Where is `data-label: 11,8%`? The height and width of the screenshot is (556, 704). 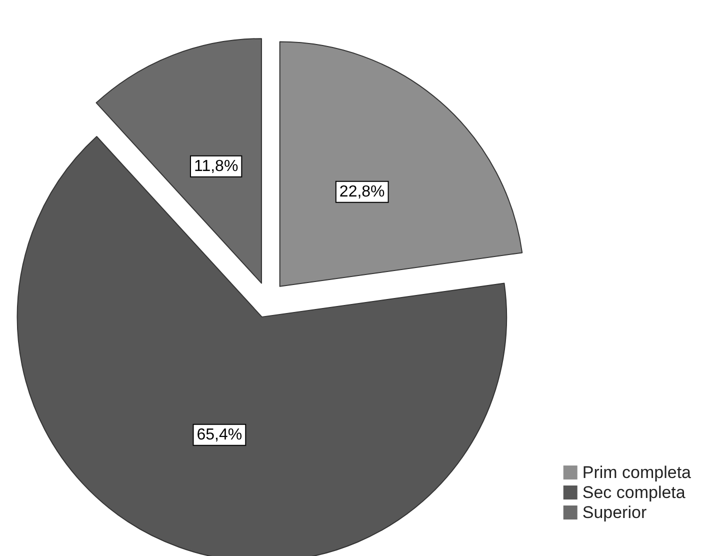 data-label: 11,8% is located at coordinates (216, 166).